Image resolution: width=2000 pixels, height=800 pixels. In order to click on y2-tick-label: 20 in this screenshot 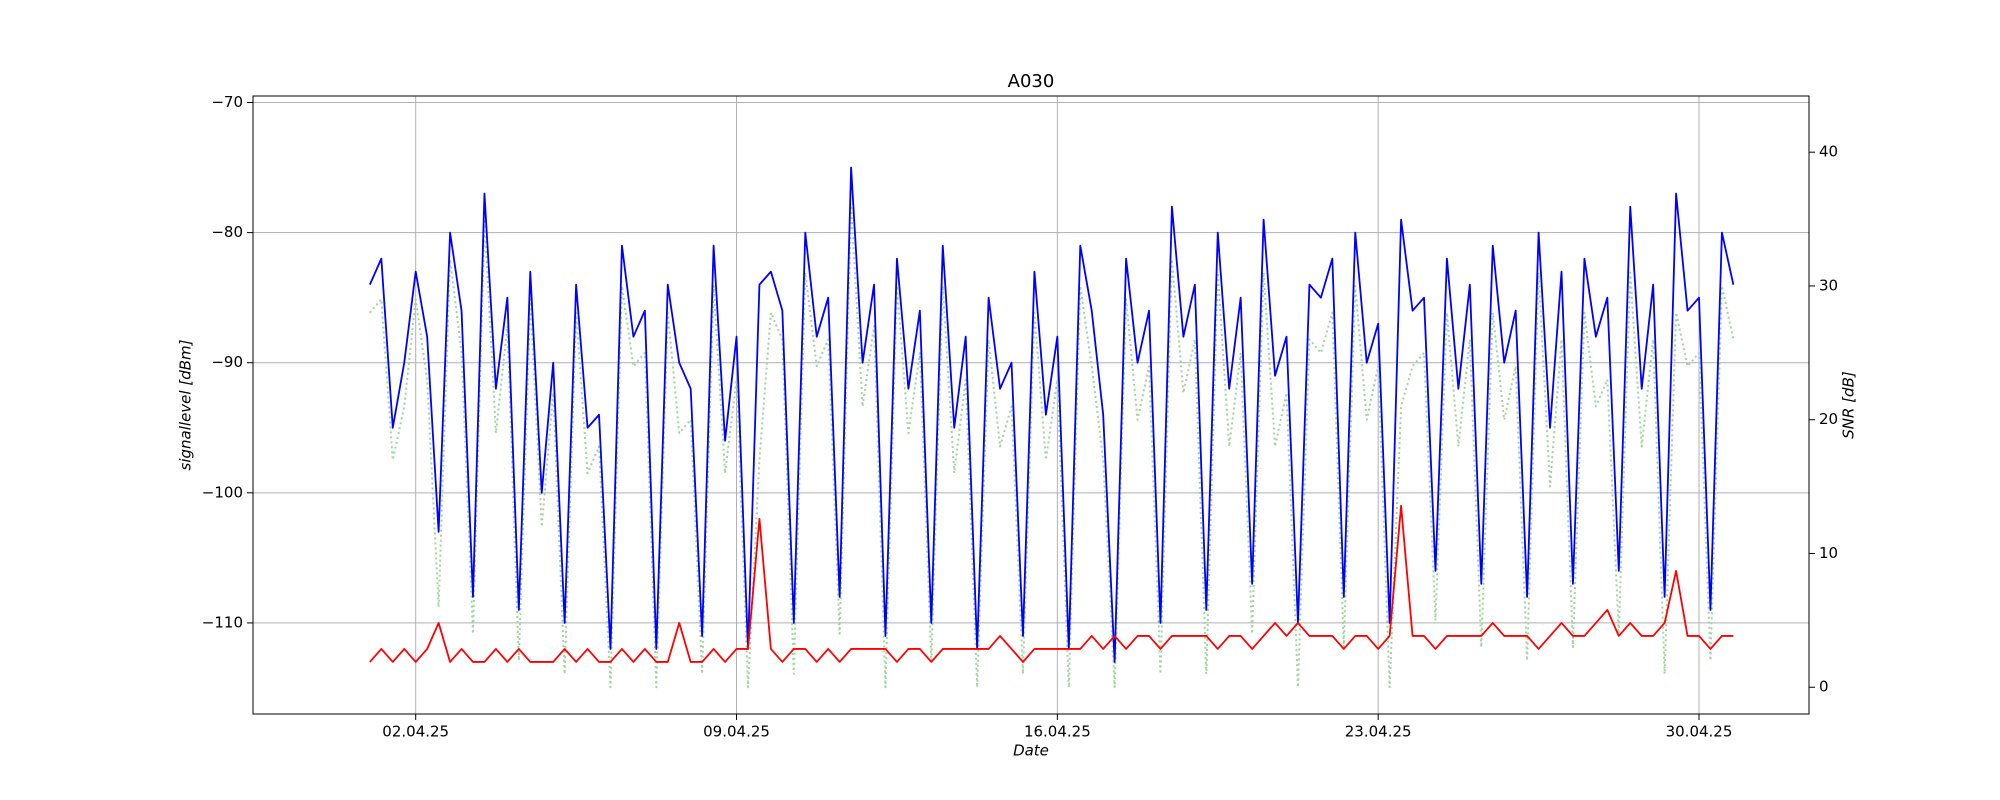, I will do `click(1828, 419)`.